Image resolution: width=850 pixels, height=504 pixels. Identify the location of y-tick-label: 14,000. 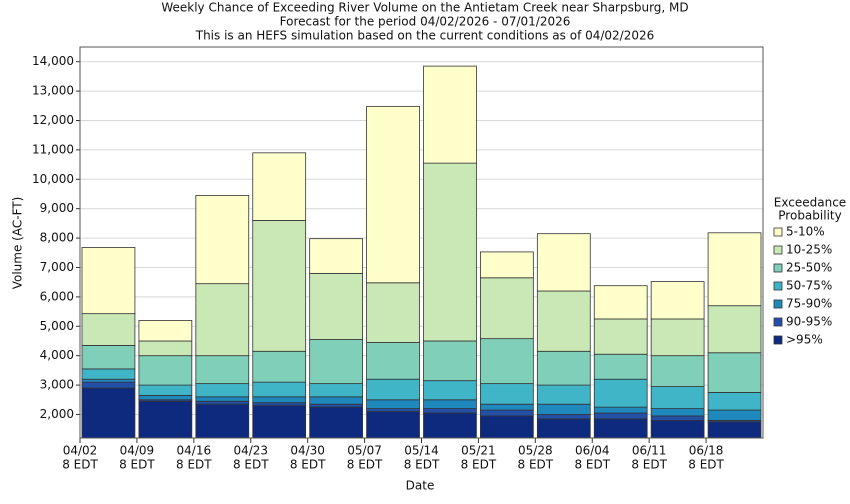
(53, 61).